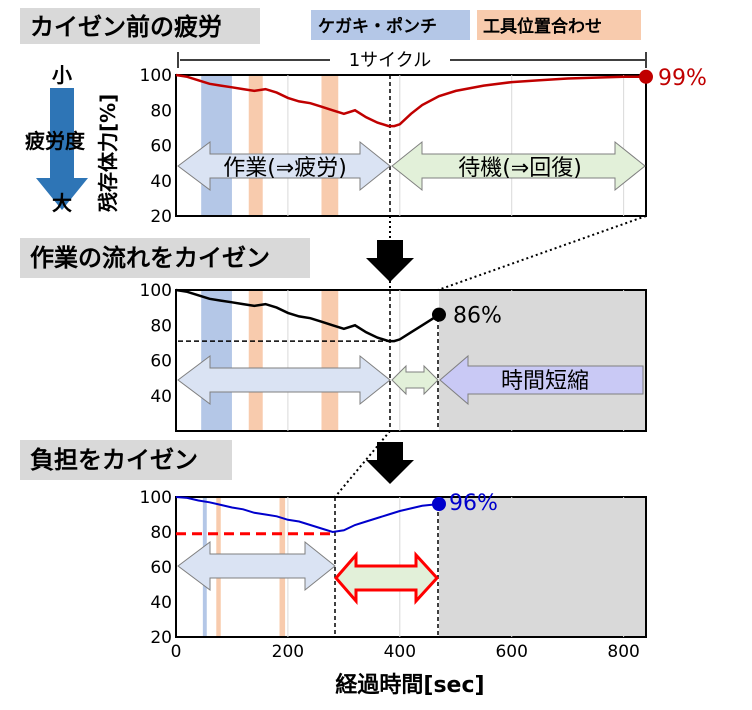 This screenshot has height=710, width=752. I want to click on p3-work-arrow, so click(256, 566).